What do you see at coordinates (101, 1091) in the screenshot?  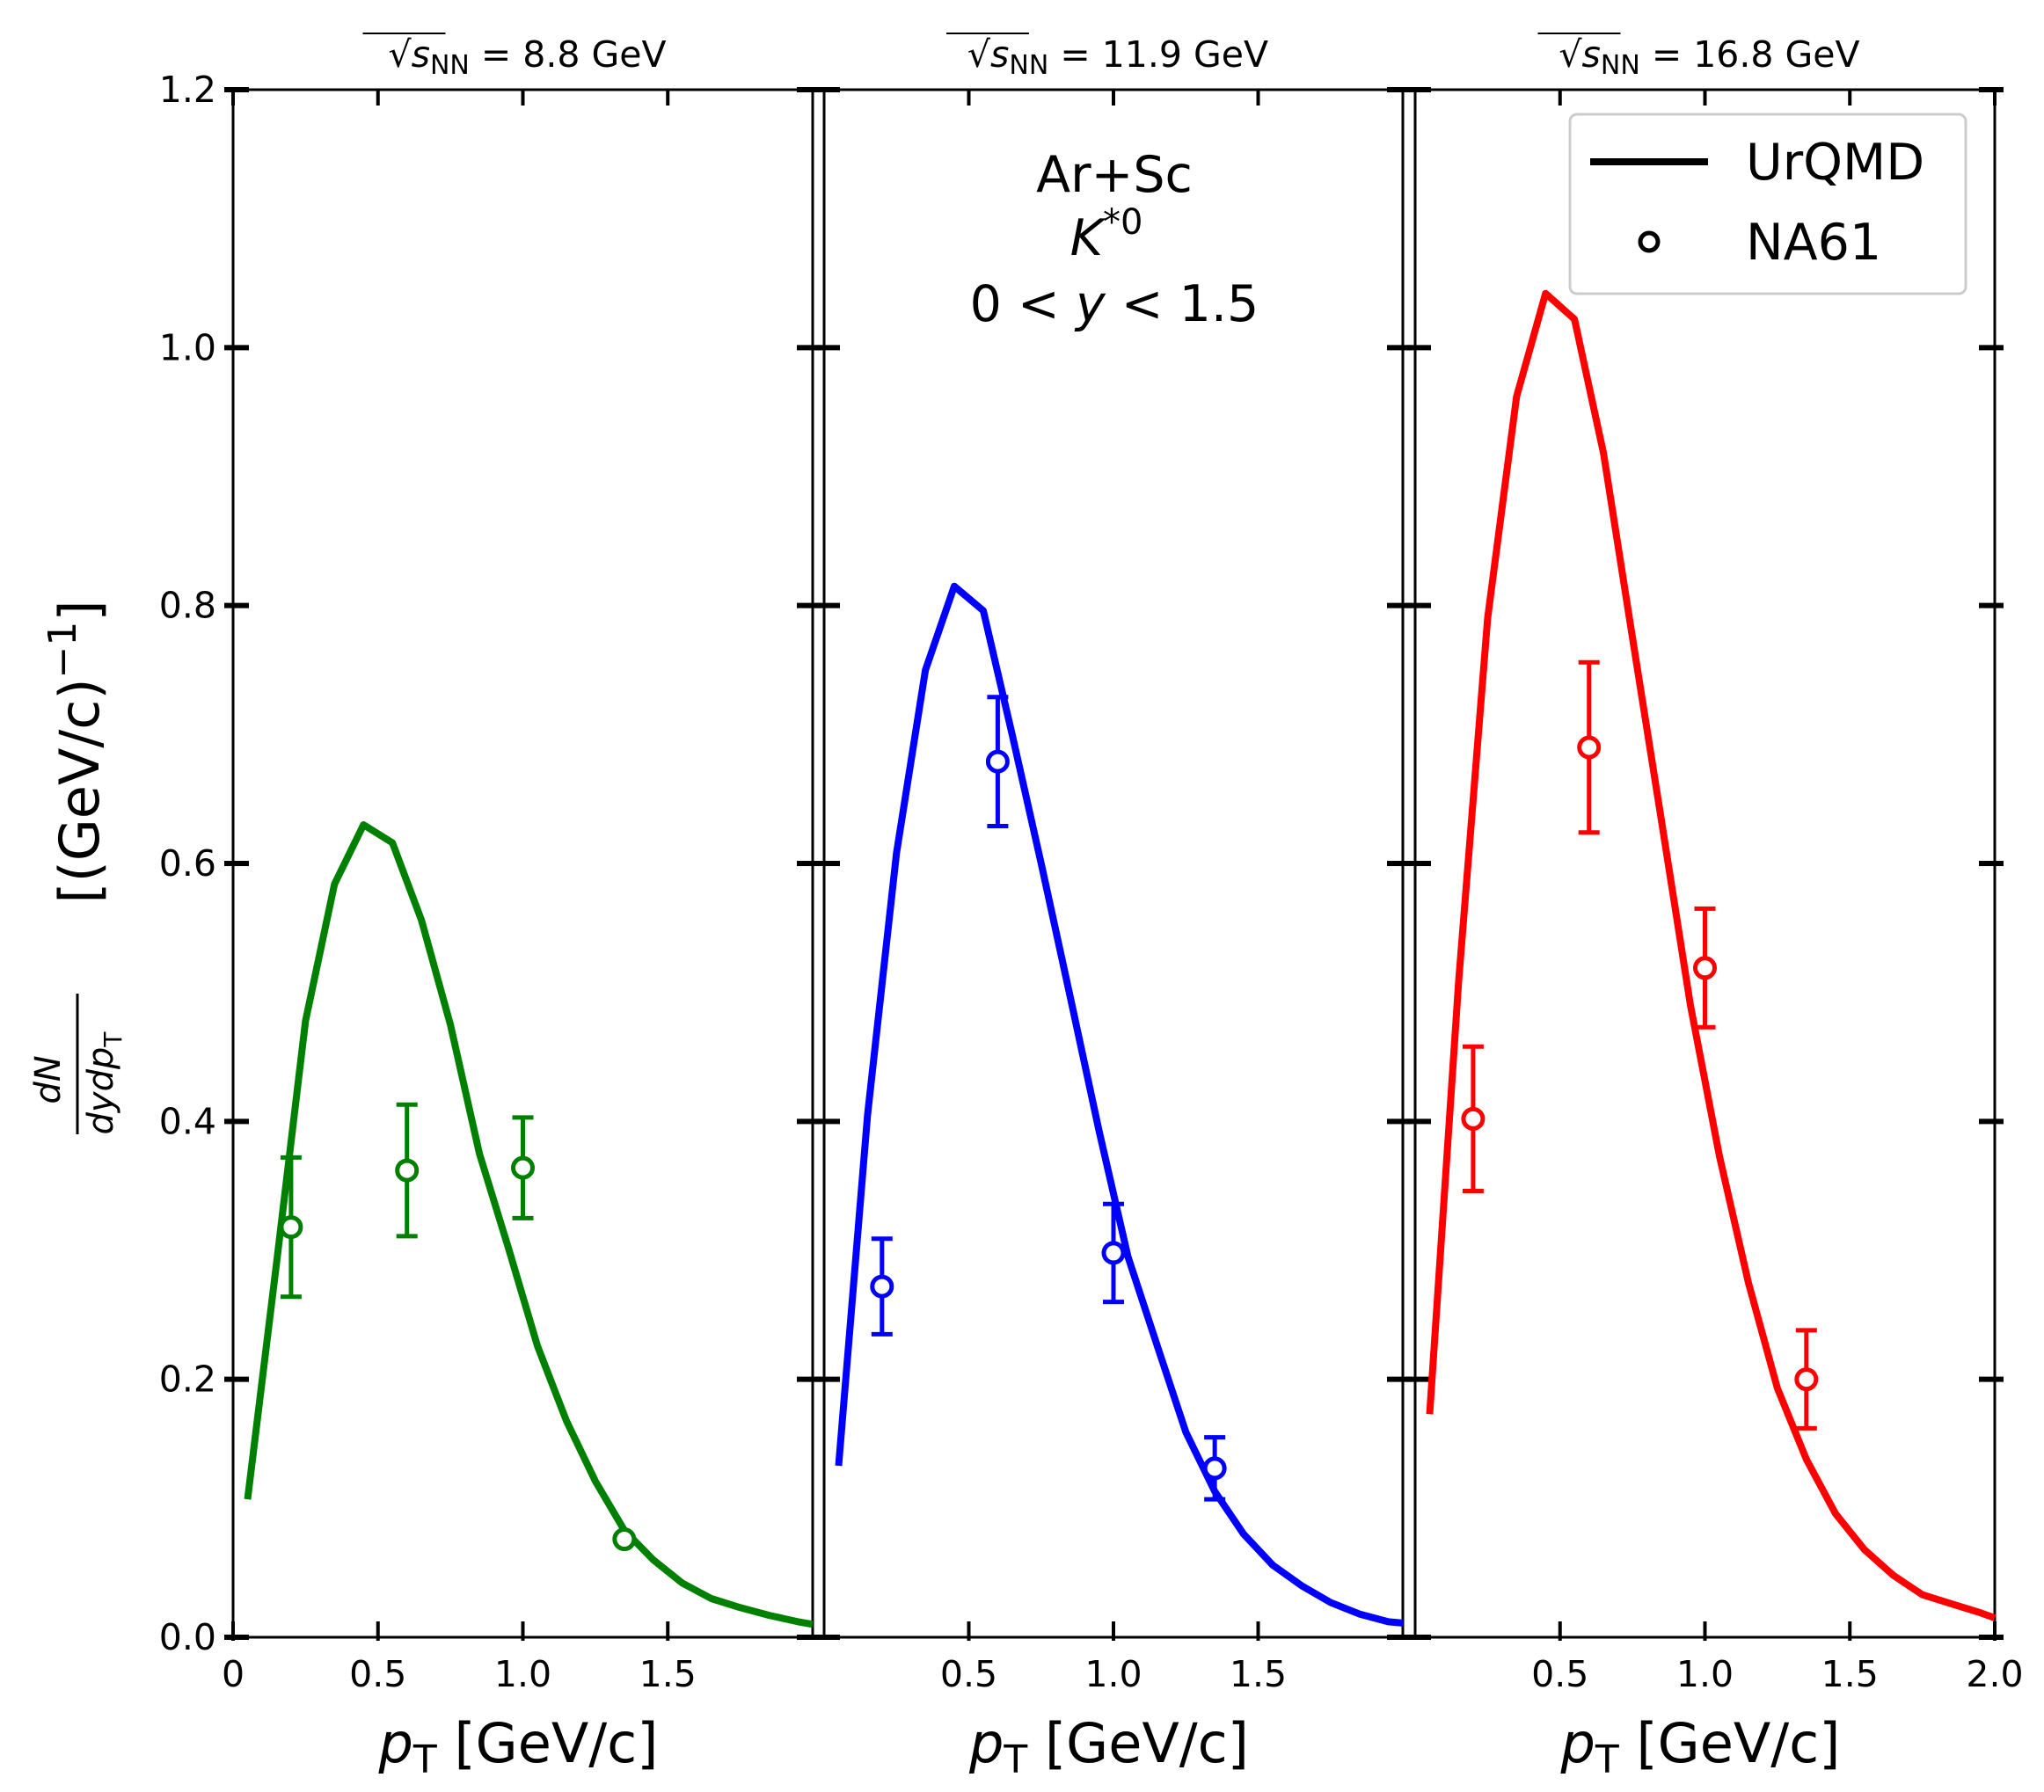 I see `y-label-frac-den-a: dydp` at bounding box center [101, 1091].